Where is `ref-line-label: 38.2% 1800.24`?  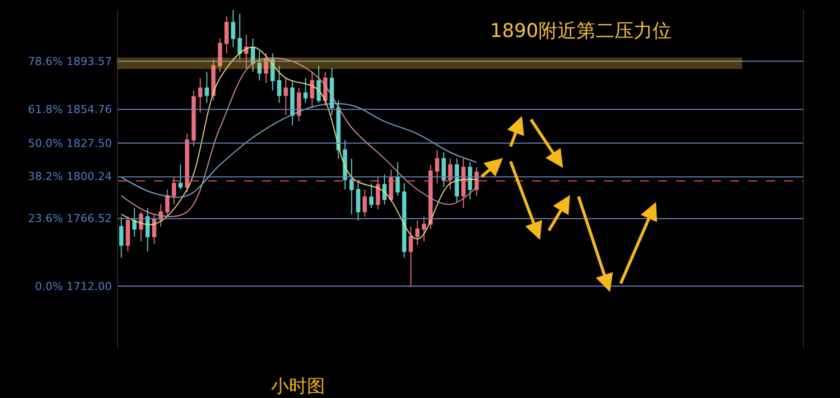
ref-line-label: 38.2% 1800.24 is located at coordinates (70, 176).